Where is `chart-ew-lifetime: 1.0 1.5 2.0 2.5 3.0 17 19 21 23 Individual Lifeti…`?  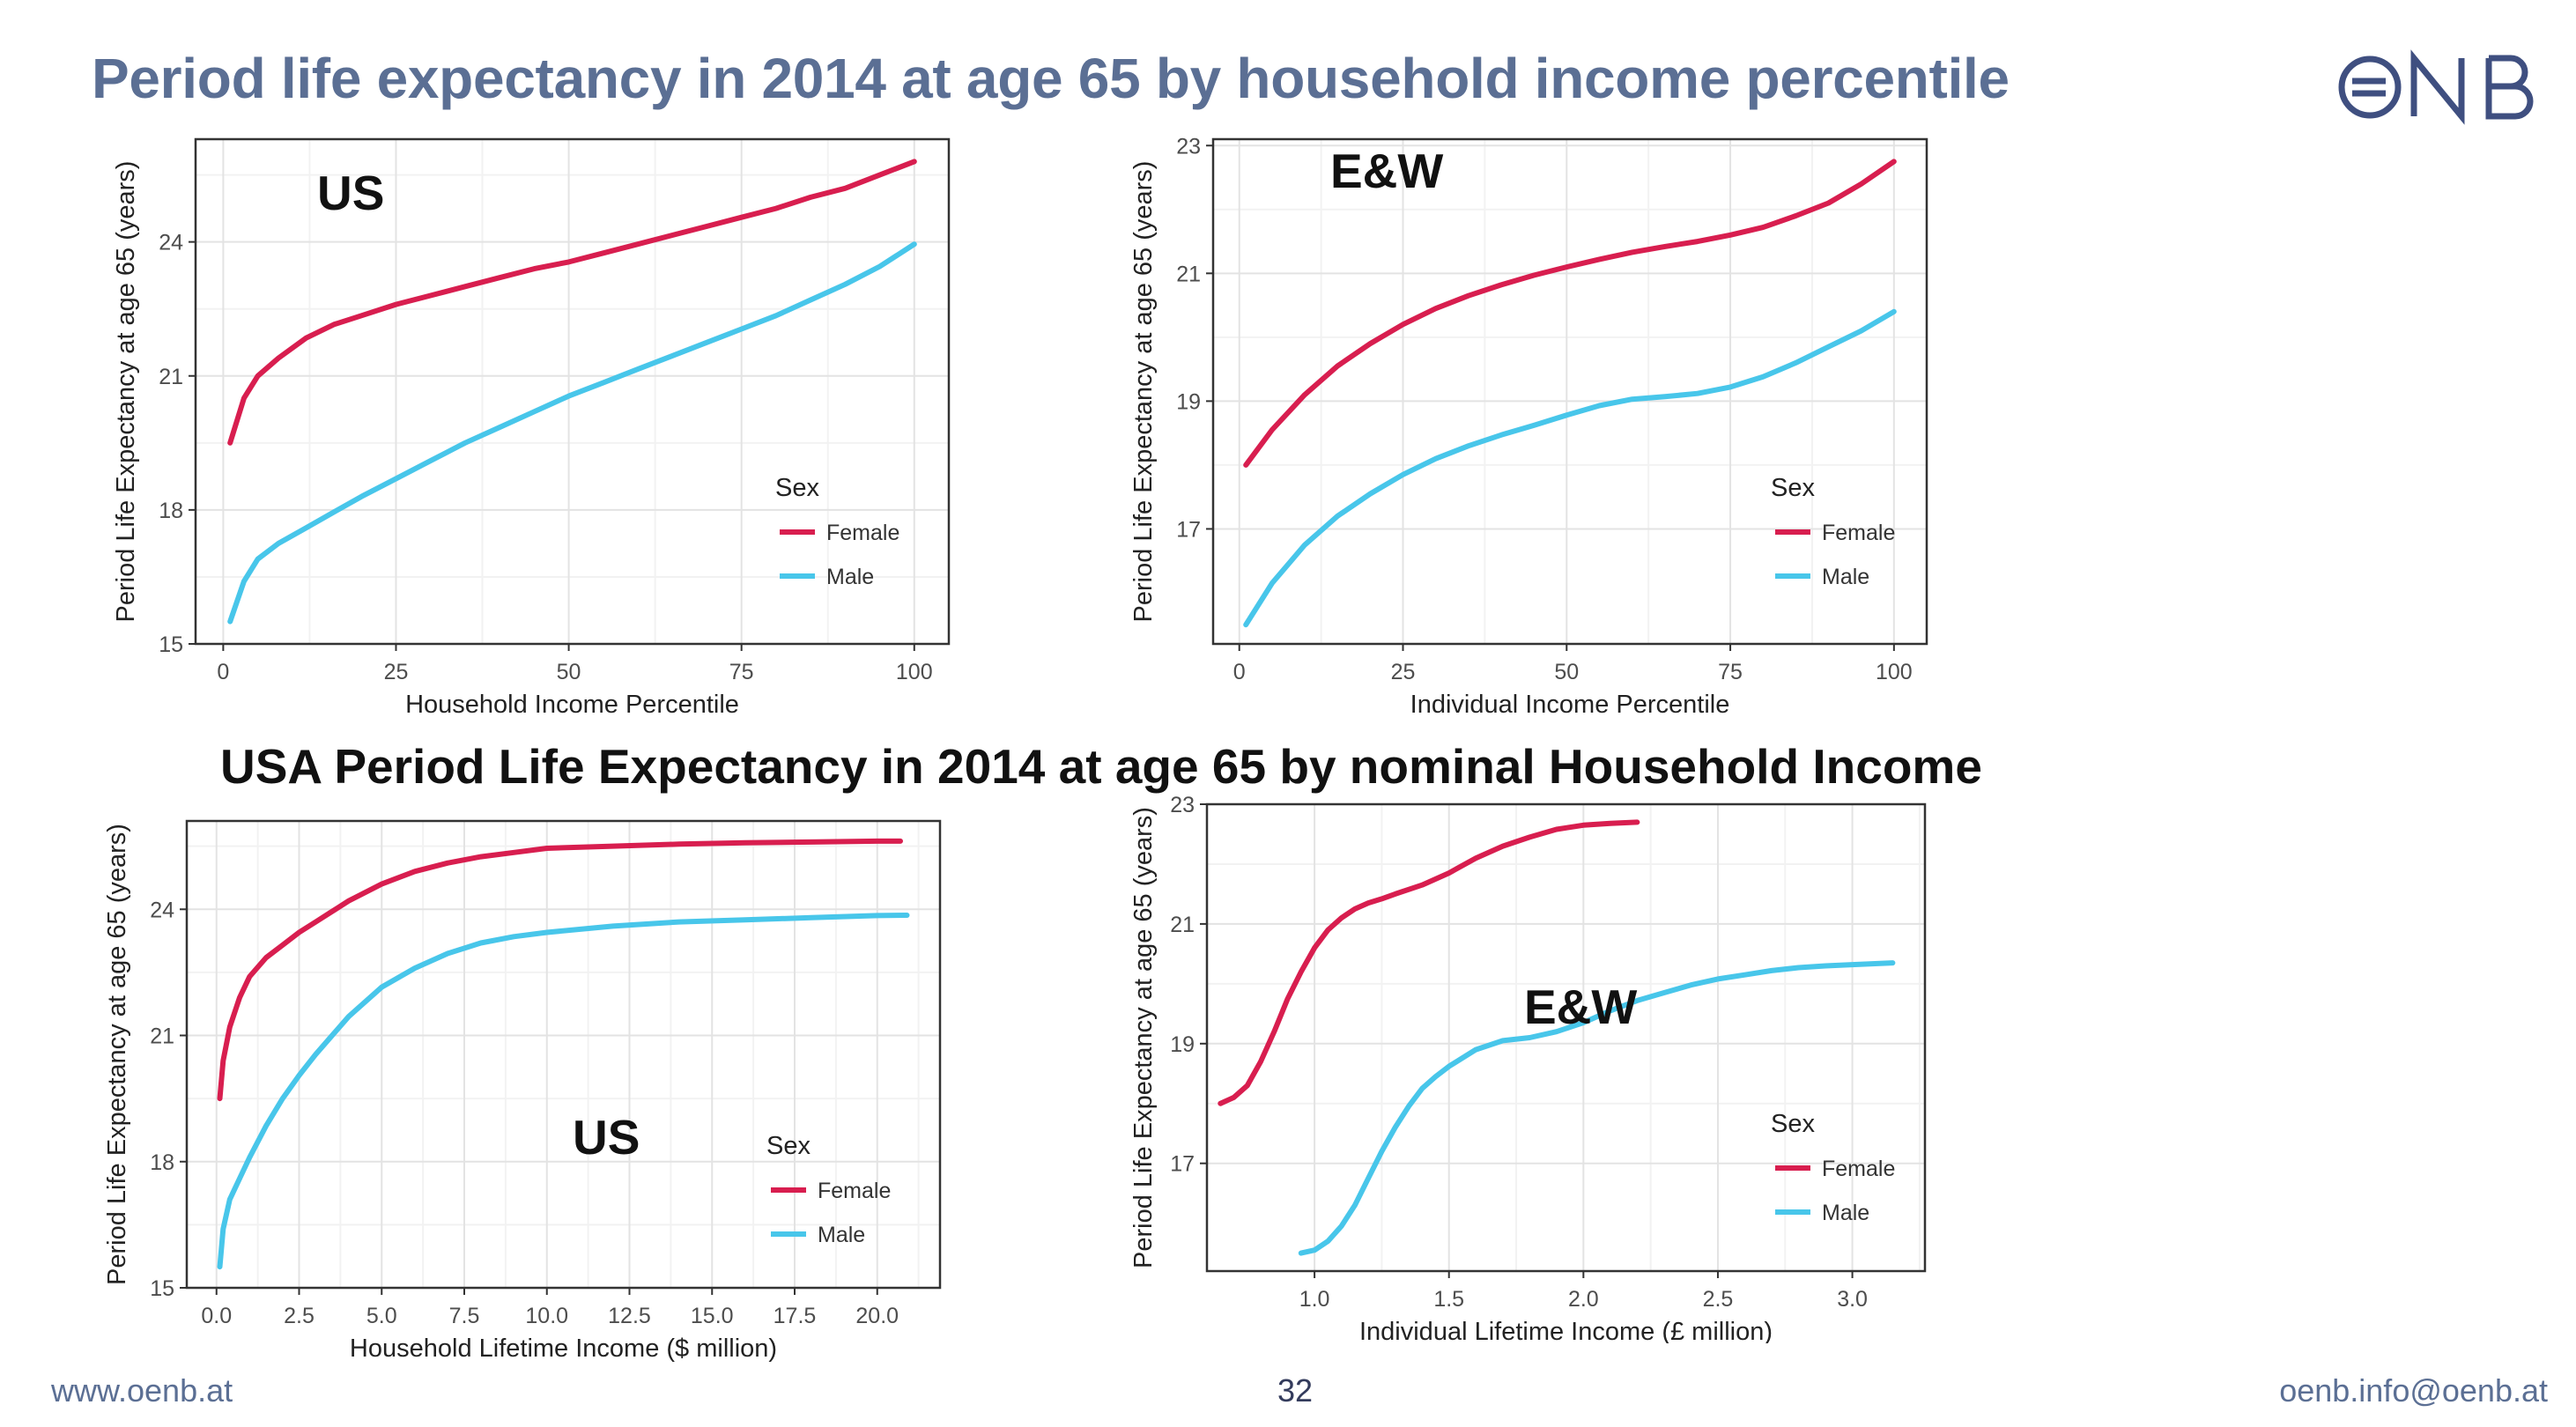
chart-ew-lifetime: 1.0 1.5 2.0 2.5 3.0 17 19 21 23 Individual Lifeti… is located at coordinates (1528, 1068).